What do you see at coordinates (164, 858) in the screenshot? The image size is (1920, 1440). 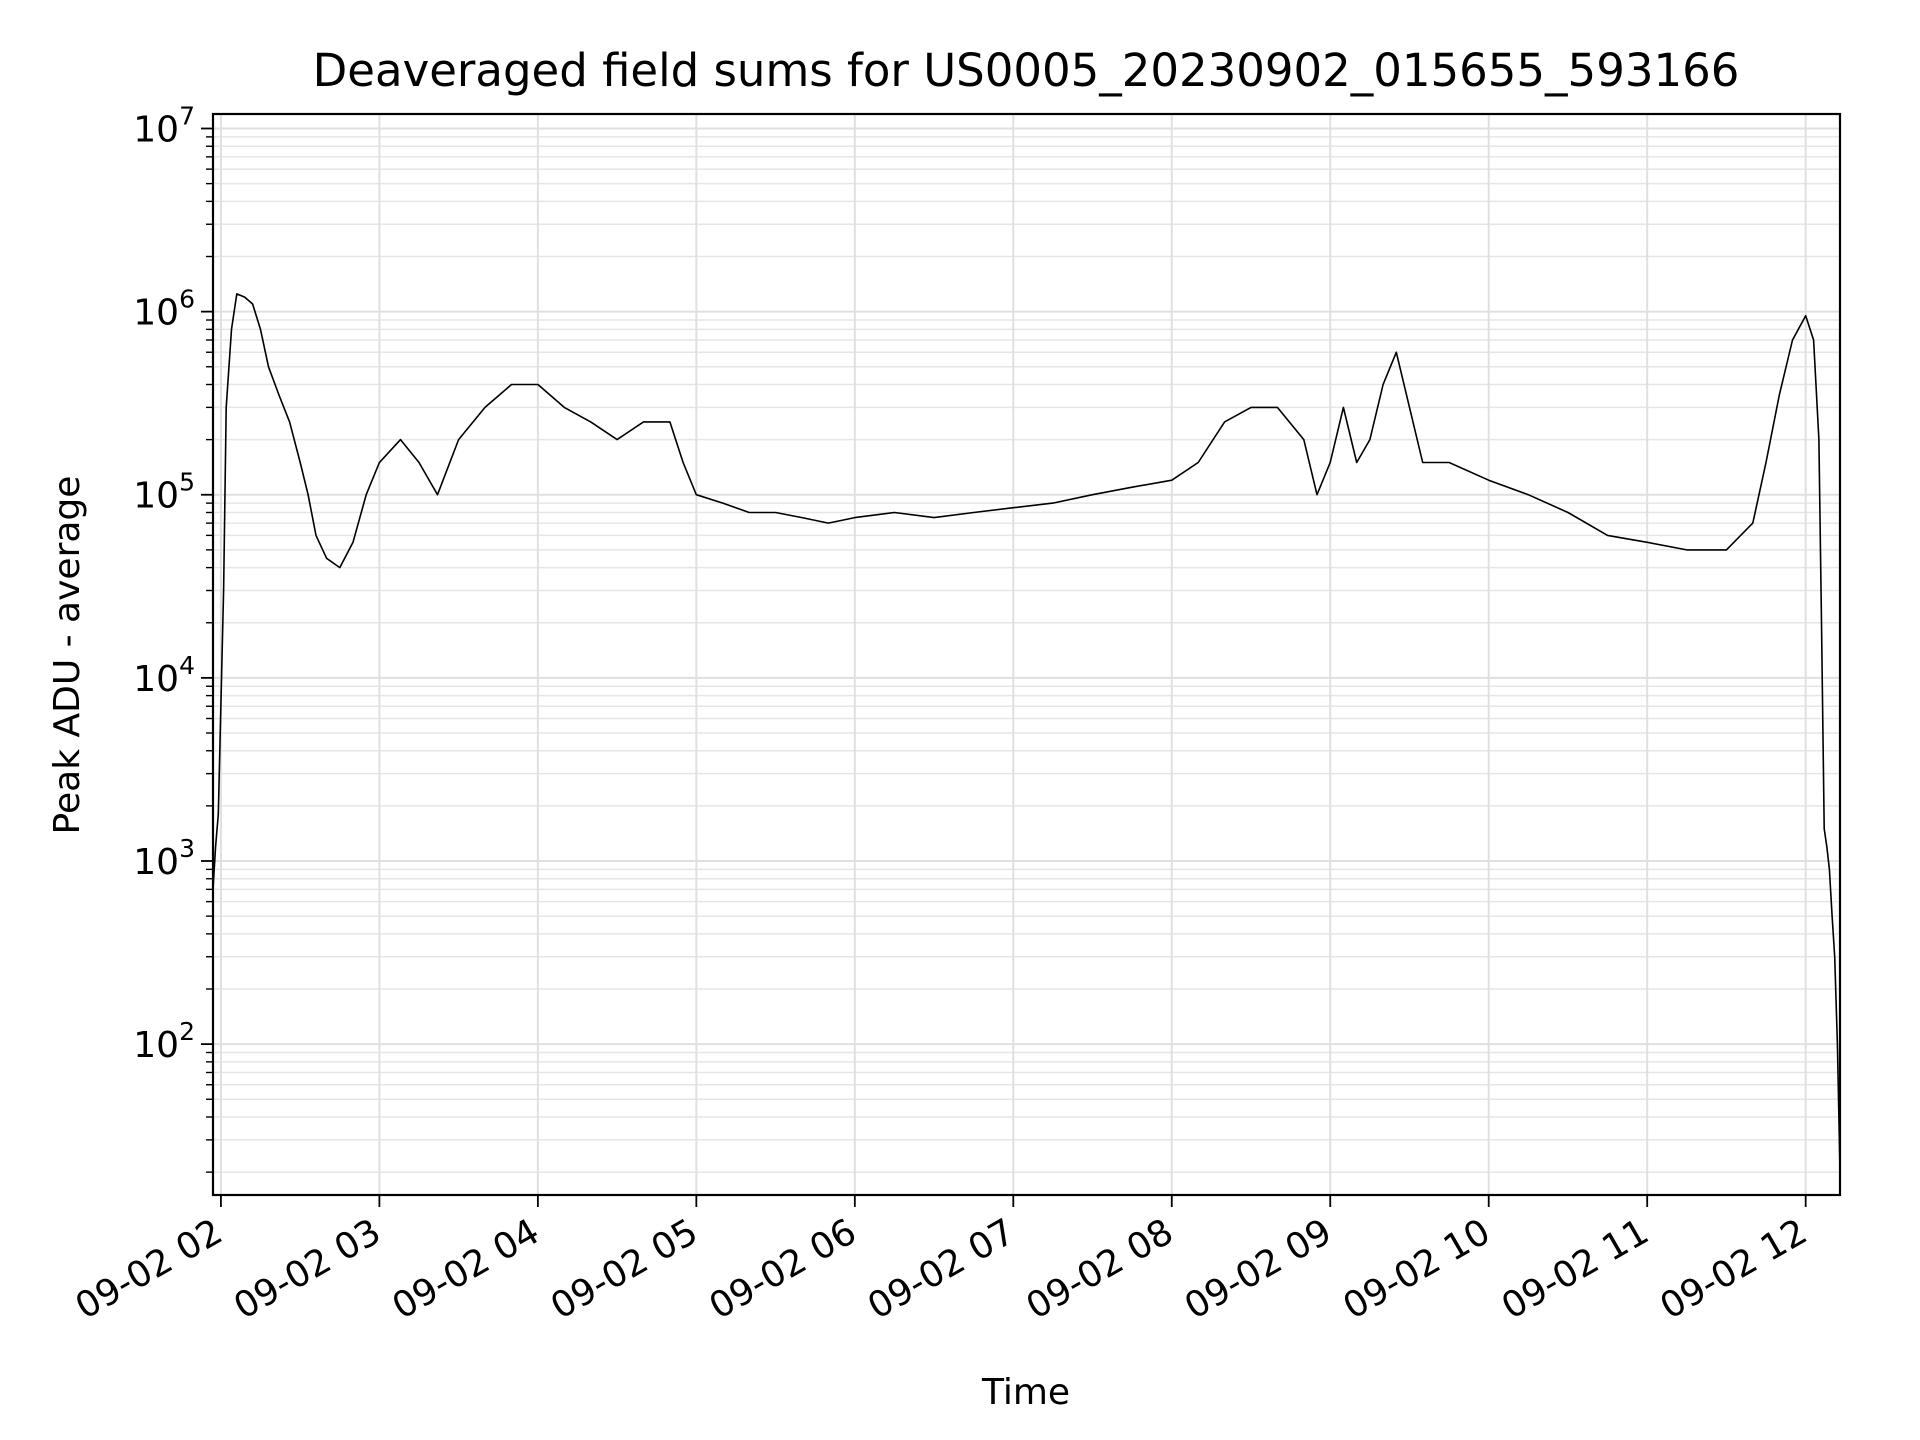 I see `y-tick-label: 10³` at bounding box center [164, 858].